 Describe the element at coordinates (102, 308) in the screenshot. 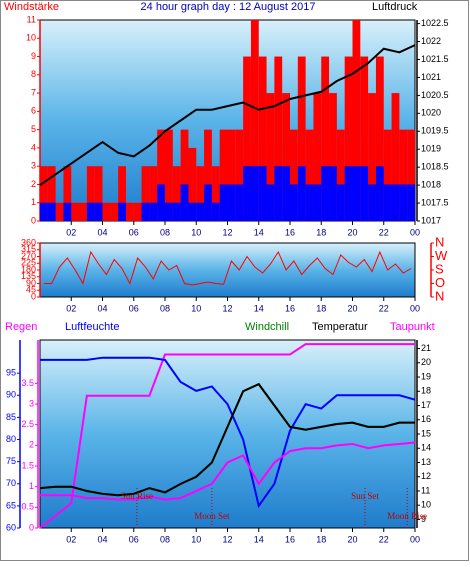

I see `x-tick-label: 04` at that location.